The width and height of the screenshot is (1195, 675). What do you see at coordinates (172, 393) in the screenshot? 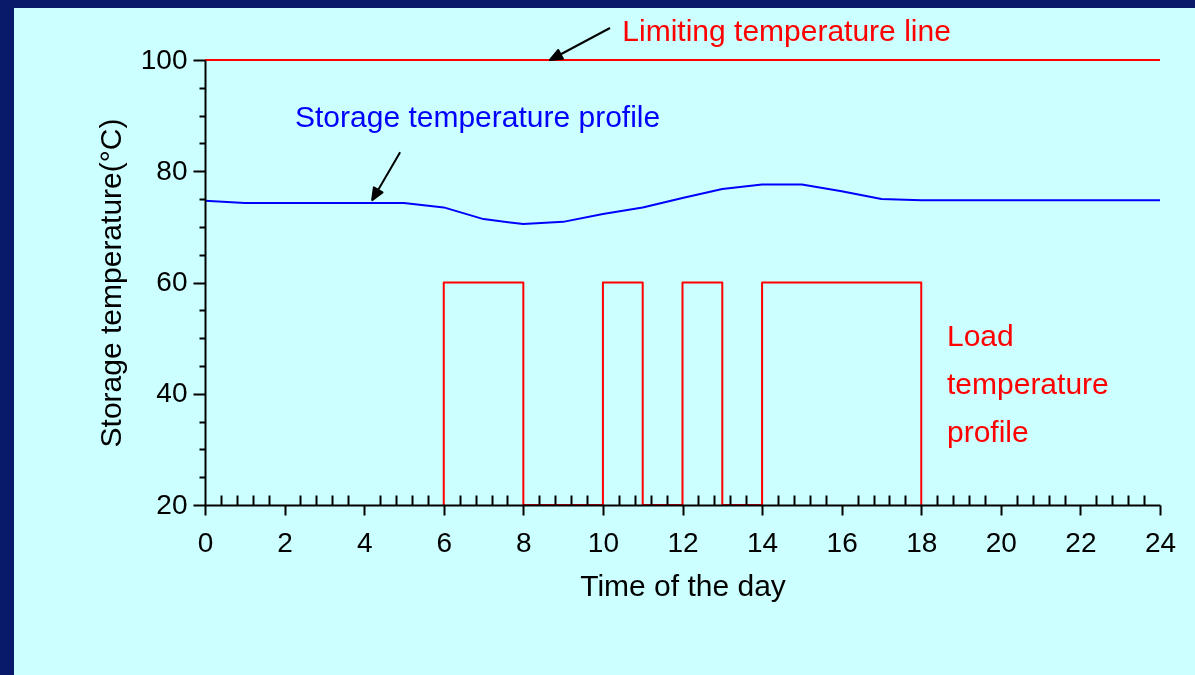
I see `y-tick-label: 40` at bounding box center [172, 393].